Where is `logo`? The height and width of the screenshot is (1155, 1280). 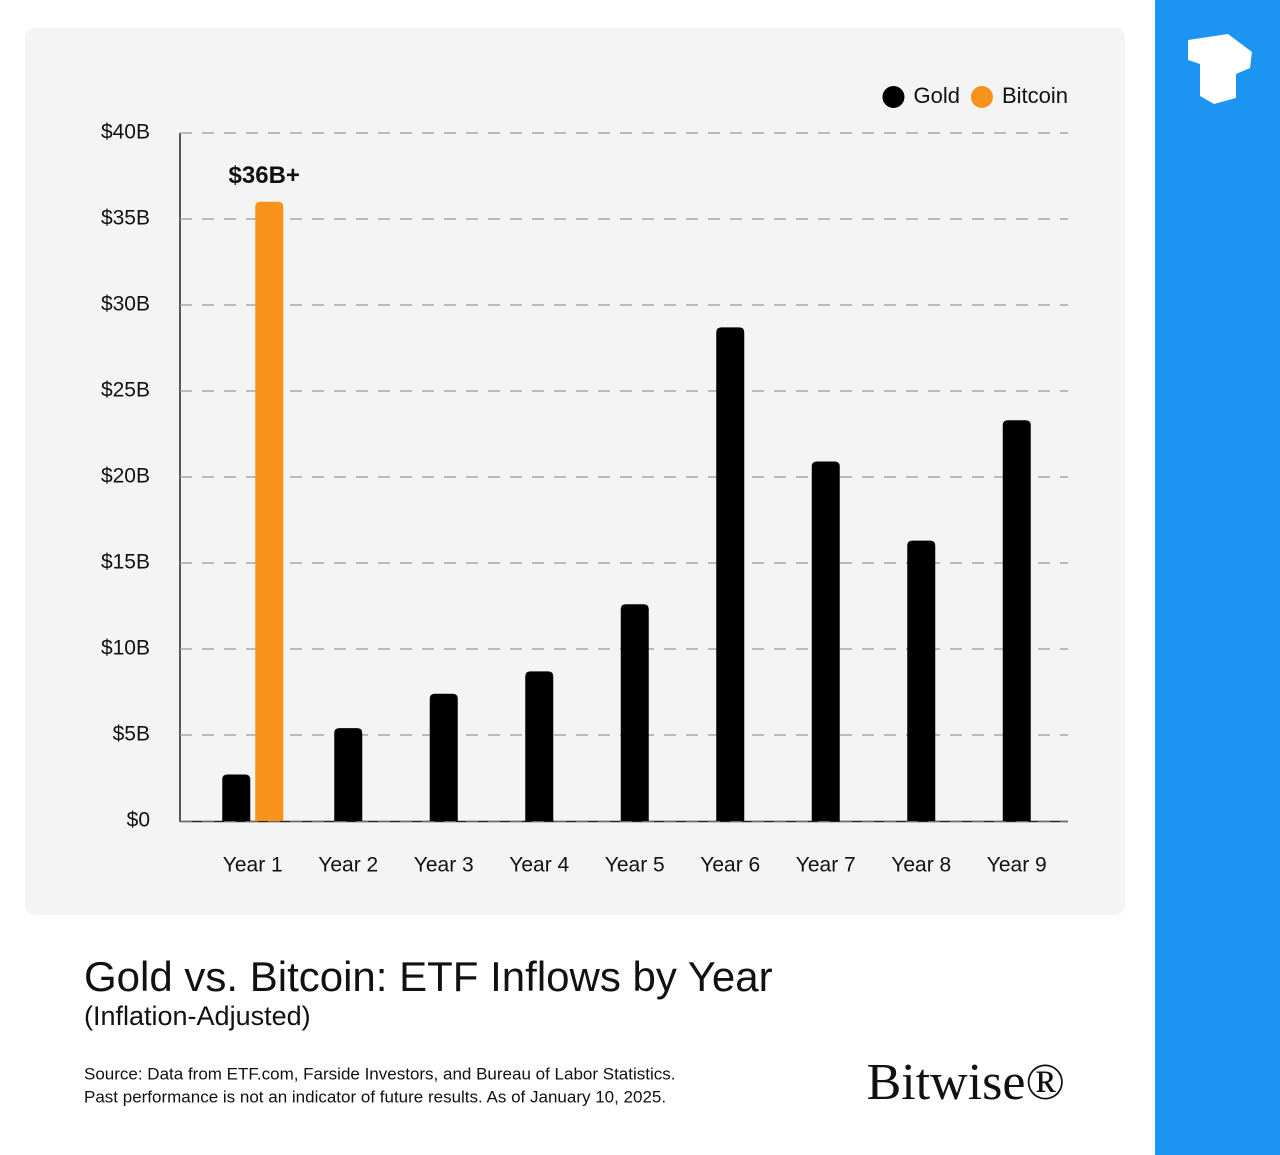
logo is located at coordinates (1220, 69).